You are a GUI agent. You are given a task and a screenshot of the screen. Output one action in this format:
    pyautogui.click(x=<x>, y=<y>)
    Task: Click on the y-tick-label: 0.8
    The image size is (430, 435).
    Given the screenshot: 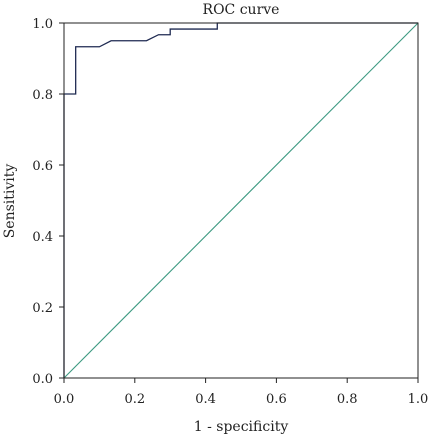 What is the action you would take?
    pyautogui.click(x=42, y=95)
    